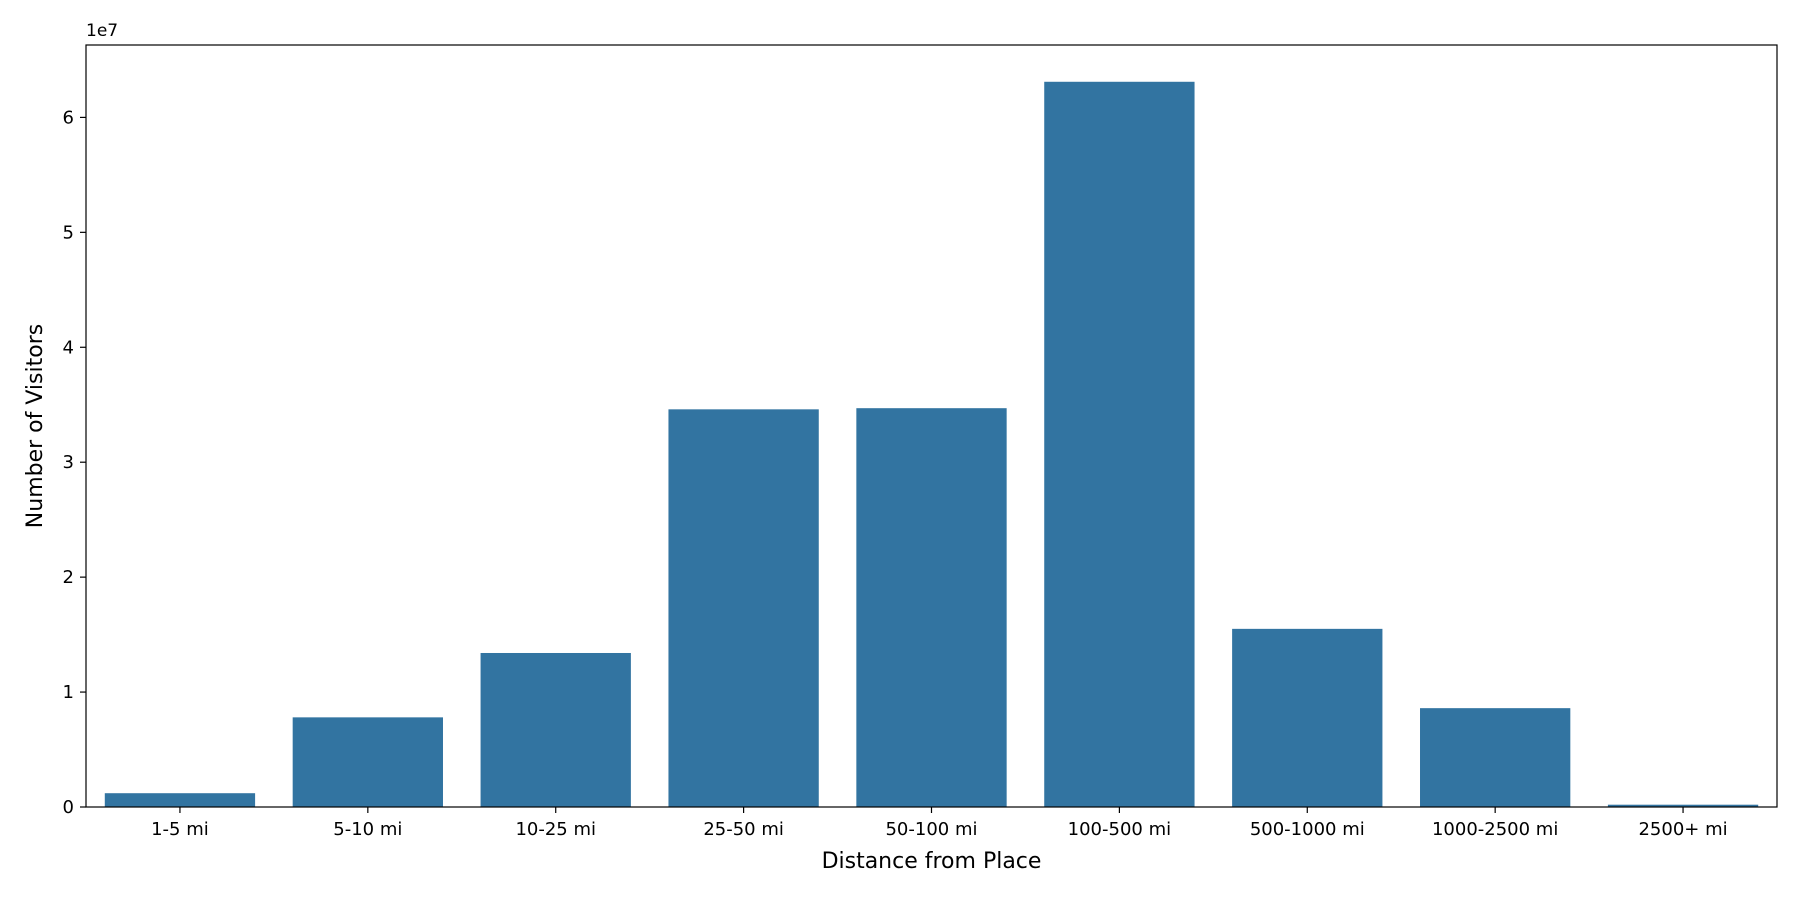 The width and height of the screenshot is (1800, 904). What do you see at coordinates (102, 31) in the screenshot?
I see `y-axis-offset-label: 1e7` at bounding box center [102, 31].